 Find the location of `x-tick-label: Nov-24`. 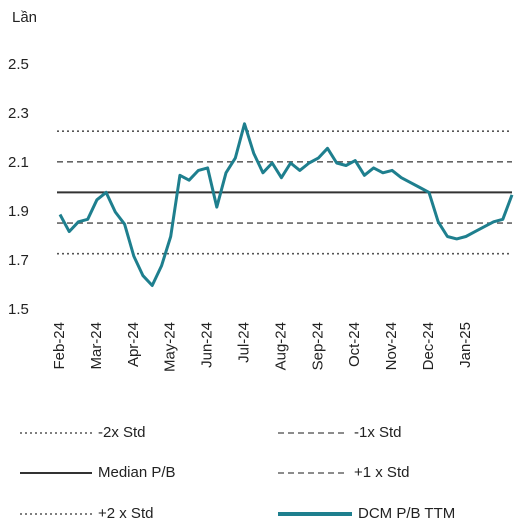

x-tick-label: Nov-24 is located at coordinates (391, 346).